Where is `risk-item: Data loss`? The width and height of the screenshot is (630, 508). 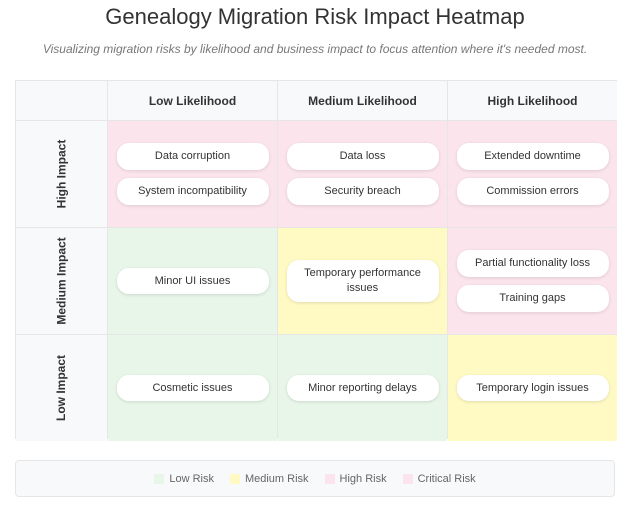
risk-item: Data loss is located at coordinates (362, 156).